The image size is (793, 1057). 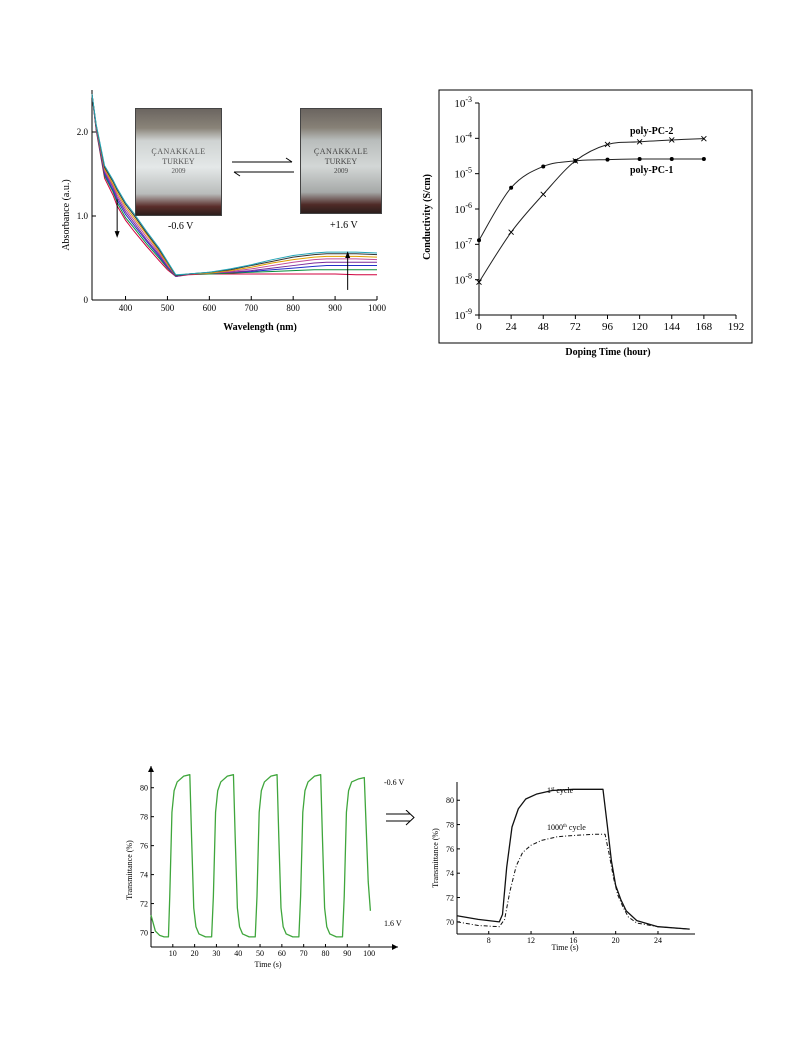 I want to click on absorbance-x-tick-label: 400, so click(x=126, y=308).